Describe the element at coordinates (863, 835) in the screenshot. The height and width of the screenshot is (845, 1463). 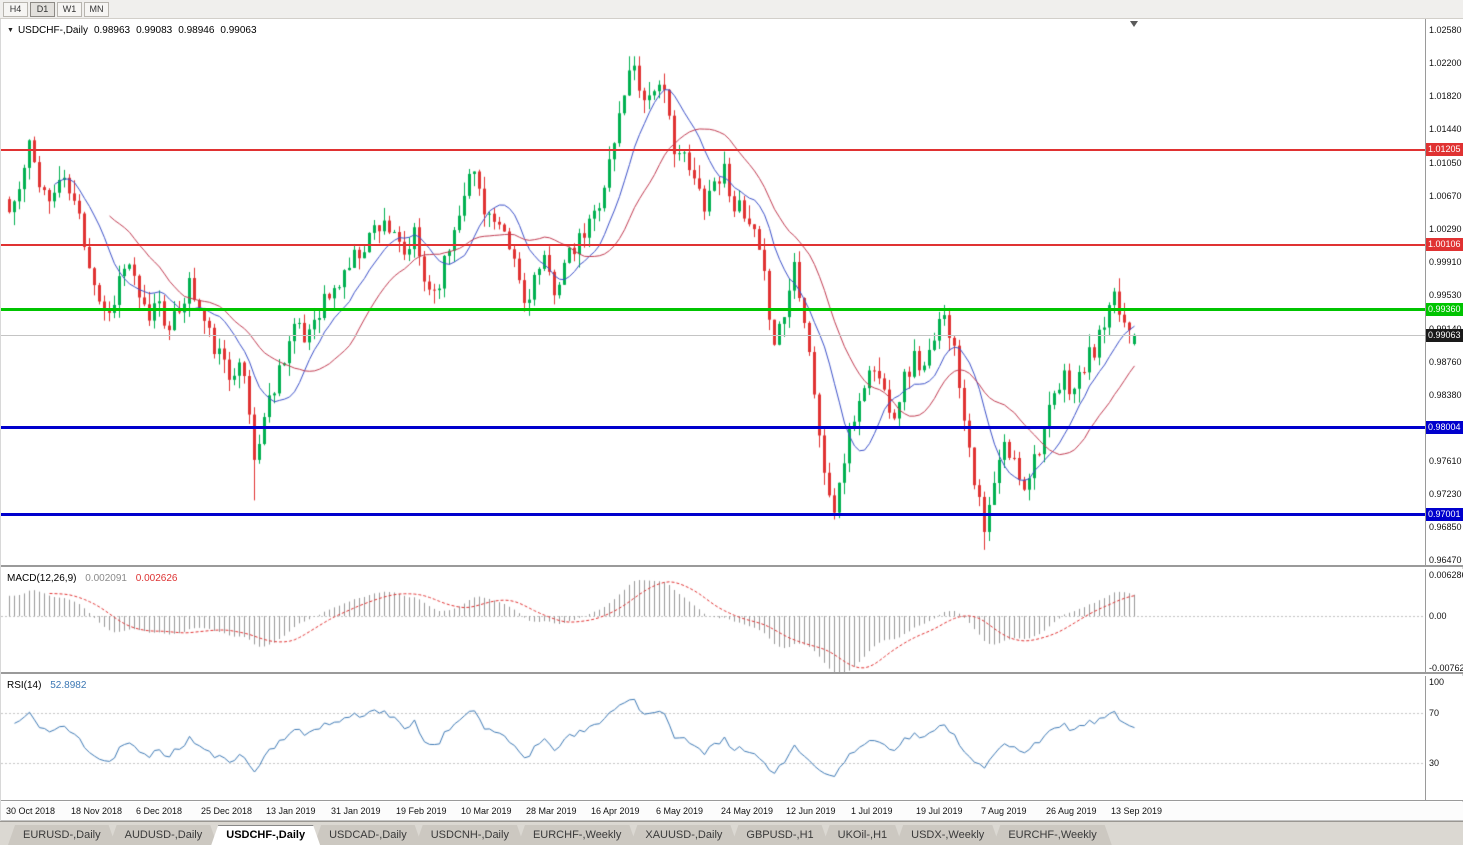
I see `chart-tab-ukoil-h1: UKOil-,H1` at that location.